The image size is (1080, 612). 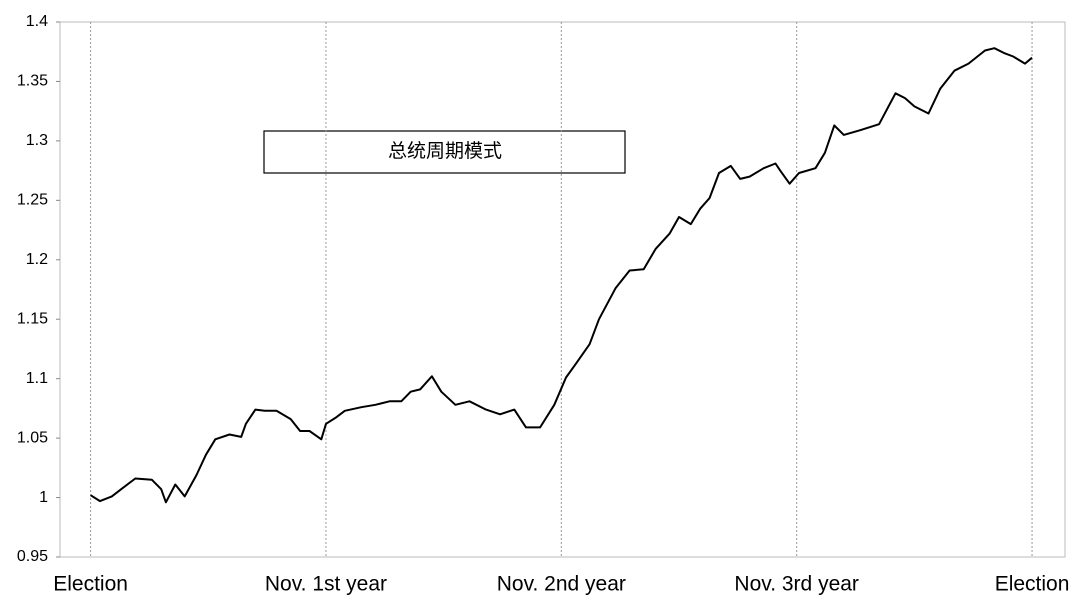 I want to click on x-tick-label: Nov. 1st year, so click(x=326, y=584).